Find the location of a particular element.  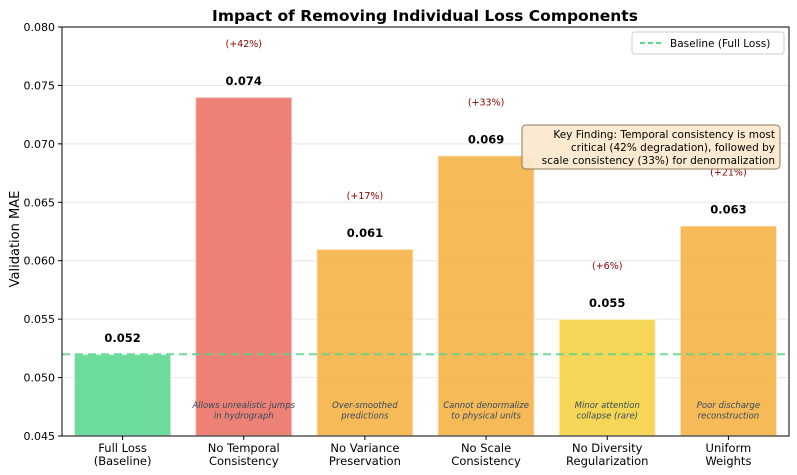

change-label: (+6%) is located at coordinates (607, 266).